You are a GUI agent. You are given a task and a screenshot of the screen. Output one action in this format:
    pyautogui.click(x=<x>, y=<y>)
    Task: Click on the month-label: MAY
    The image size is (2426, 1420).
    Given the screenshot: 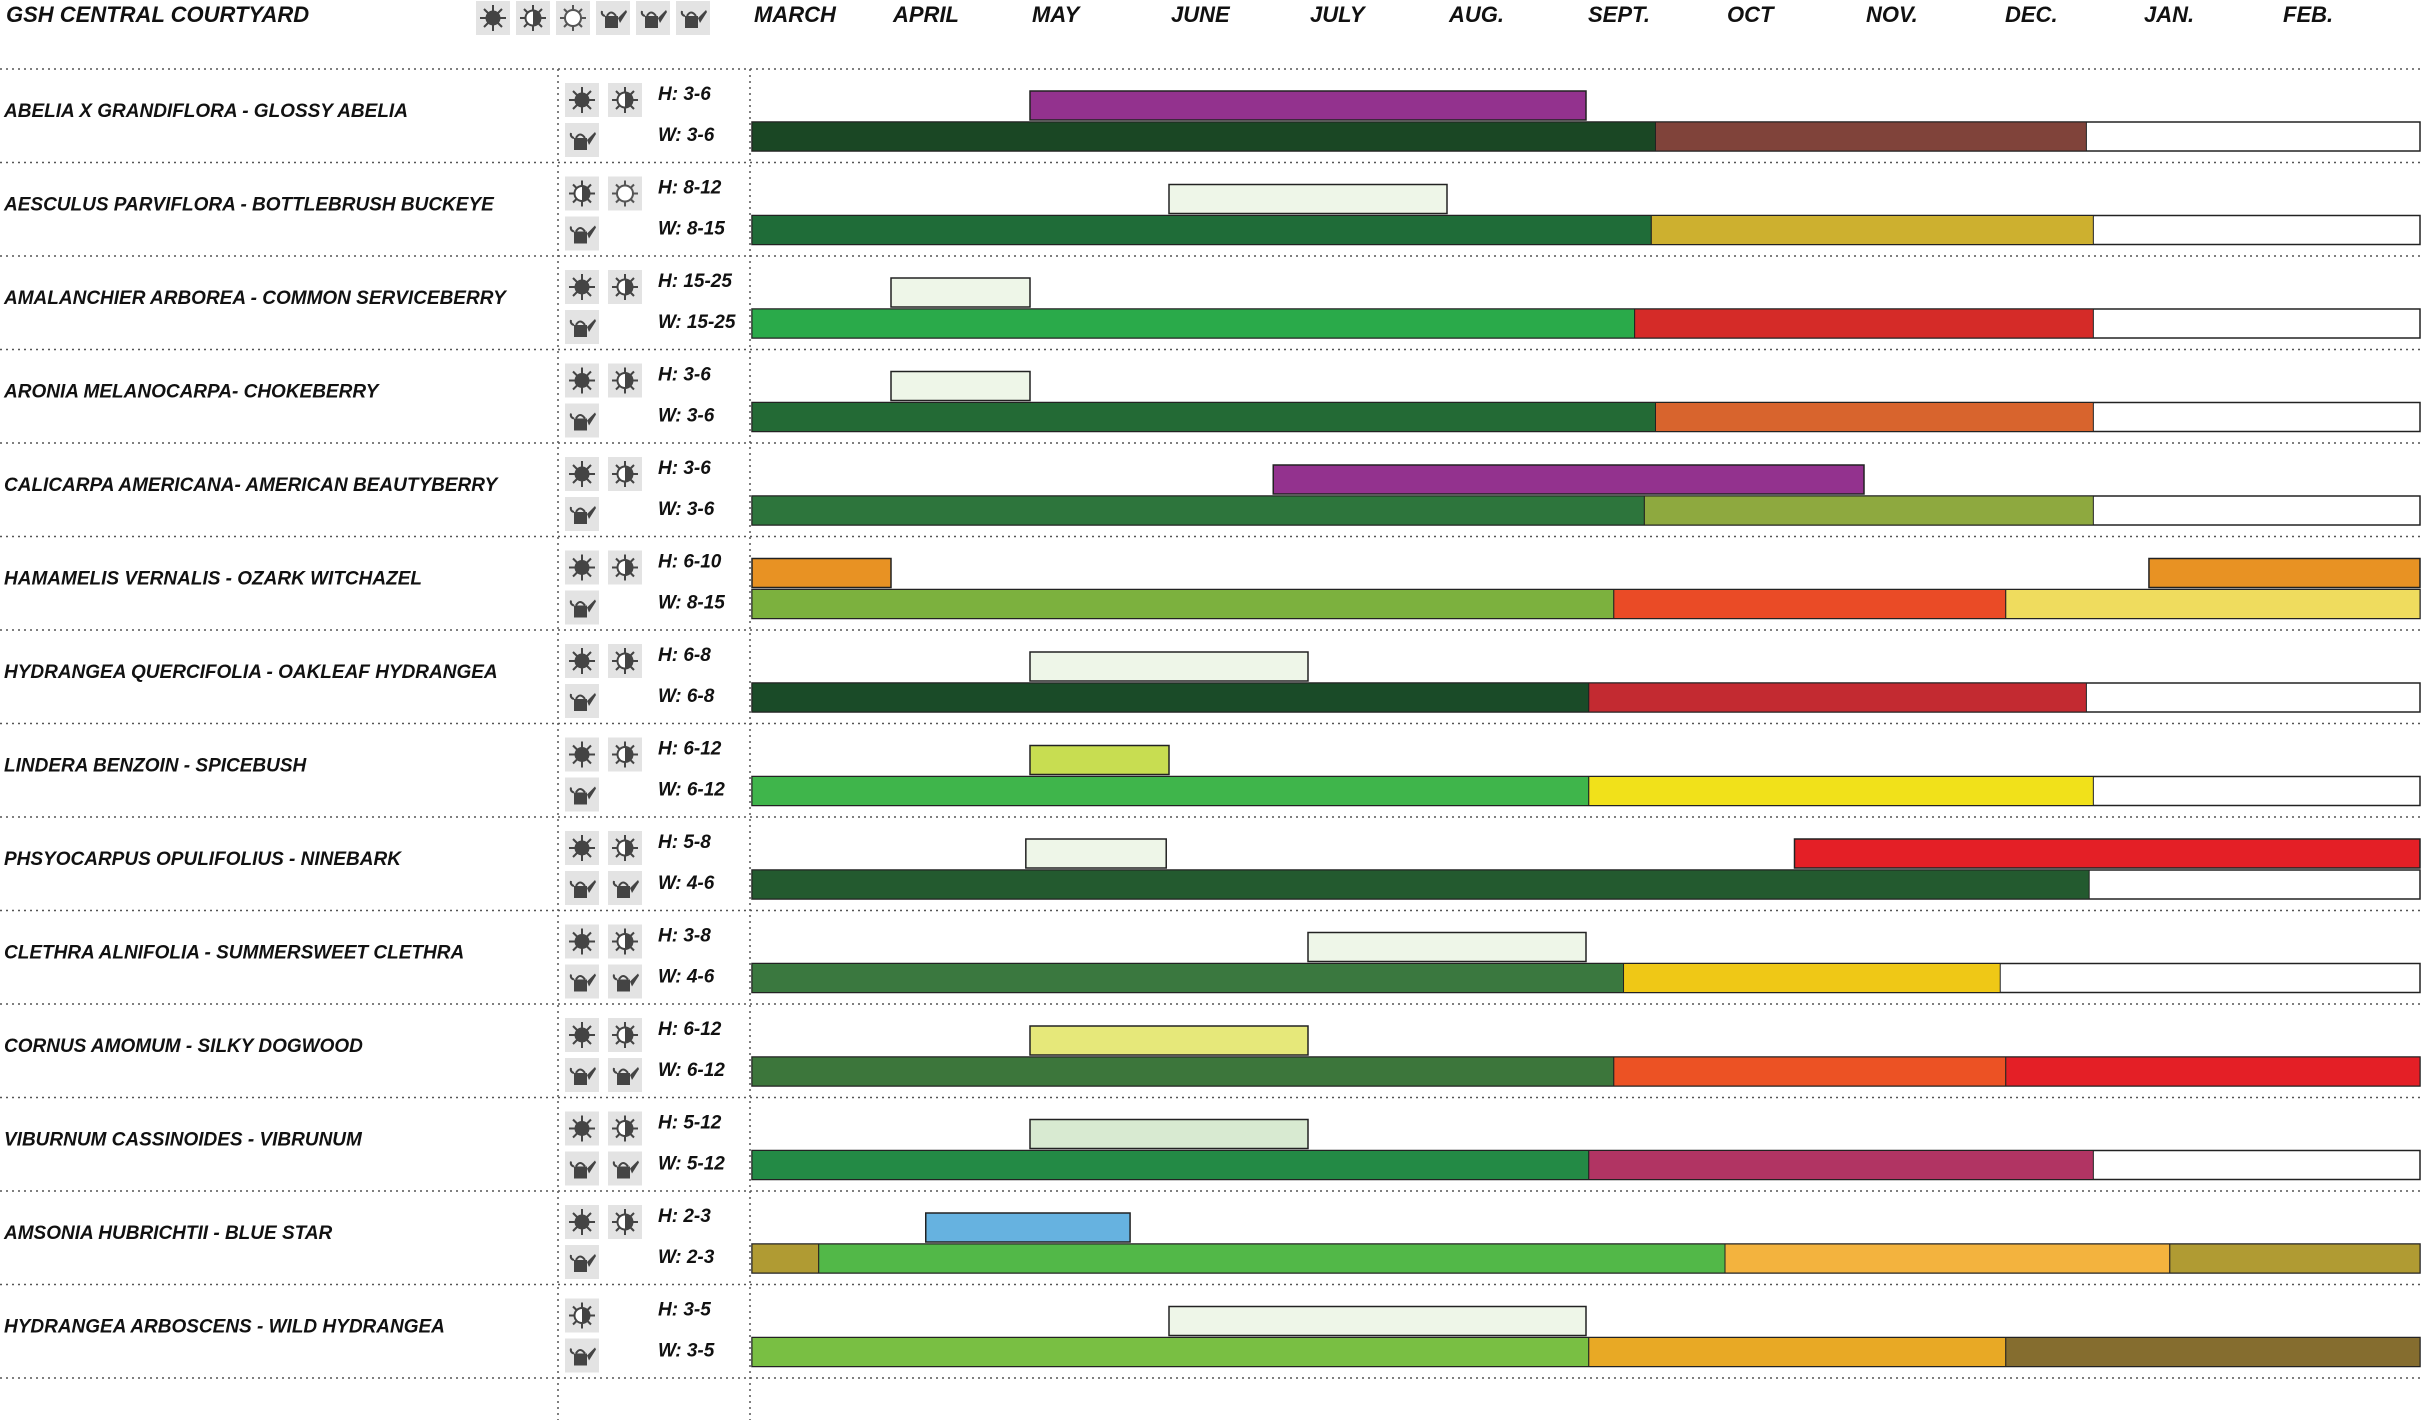 What is the action you would take?
    pyautogui.click(x=1057, y=14)
    